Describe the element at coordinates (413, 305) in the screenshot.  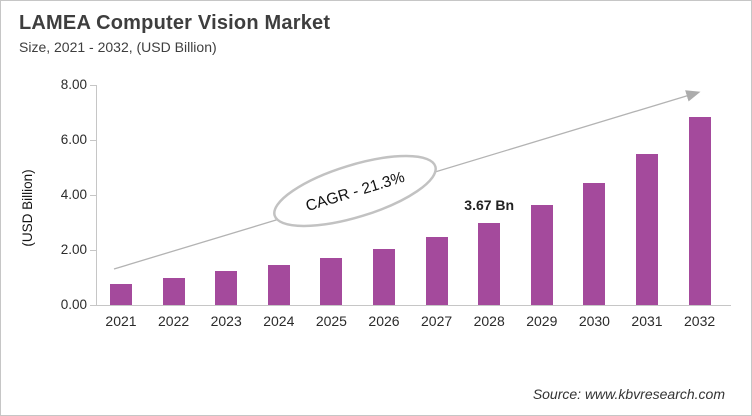
I see `x-axis` at that location.